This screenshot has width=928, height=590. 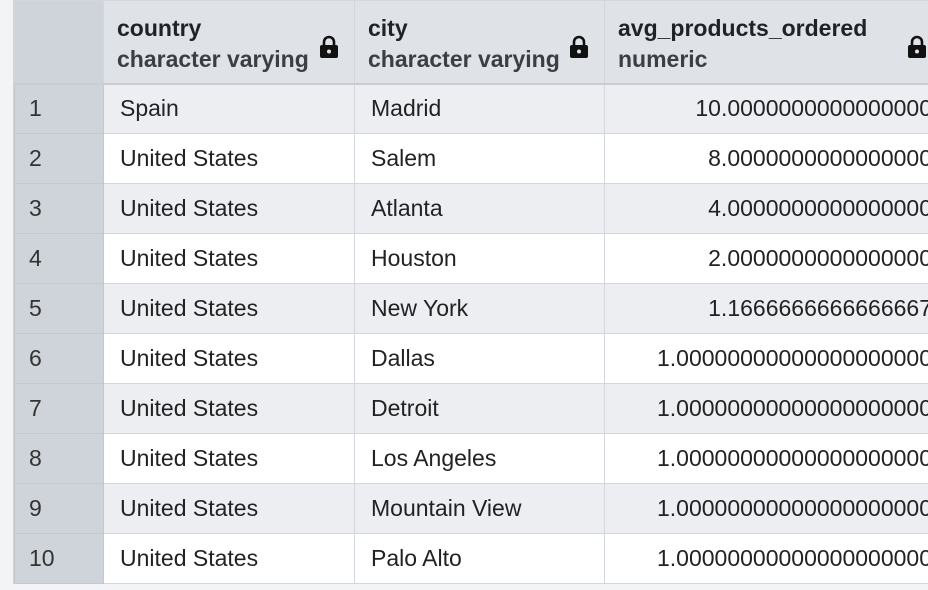 What do you see at coordinates (7, 295) in the screenshot?
I see `grid-left-gutter` at bounding box center [7, 295].